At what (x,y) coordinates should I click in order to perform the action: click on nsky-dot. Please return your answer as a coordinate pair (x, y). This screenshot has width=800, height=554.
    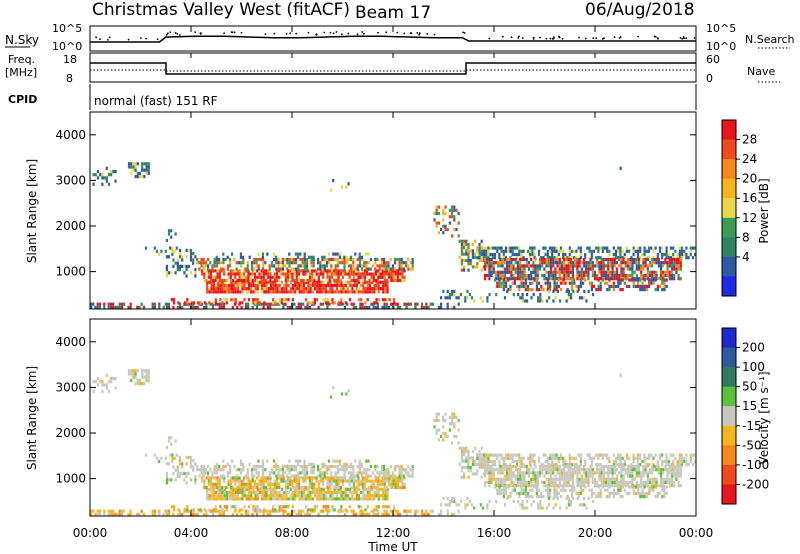
    Looking at the image, I should click on (330, 32).